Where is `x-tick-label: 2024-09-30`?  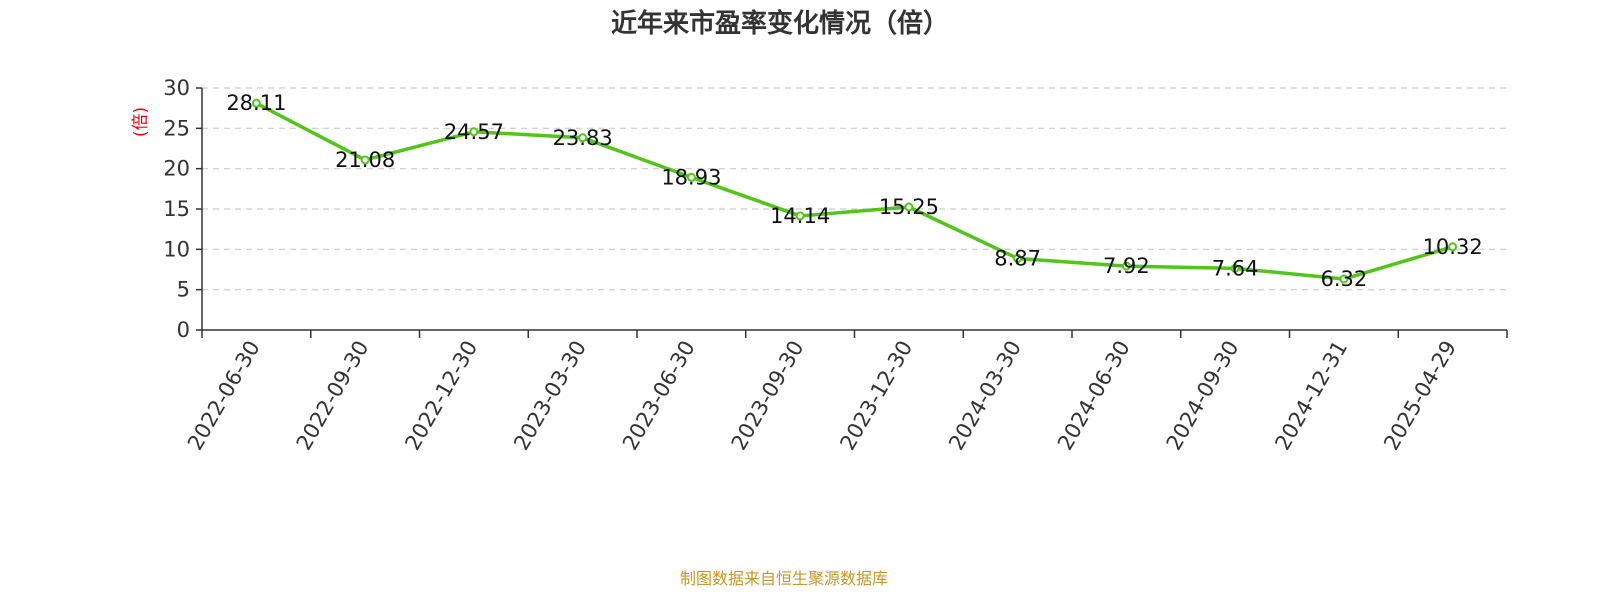
x-tick-label: 2024-09-30 is located at coordinates (1203, 396).